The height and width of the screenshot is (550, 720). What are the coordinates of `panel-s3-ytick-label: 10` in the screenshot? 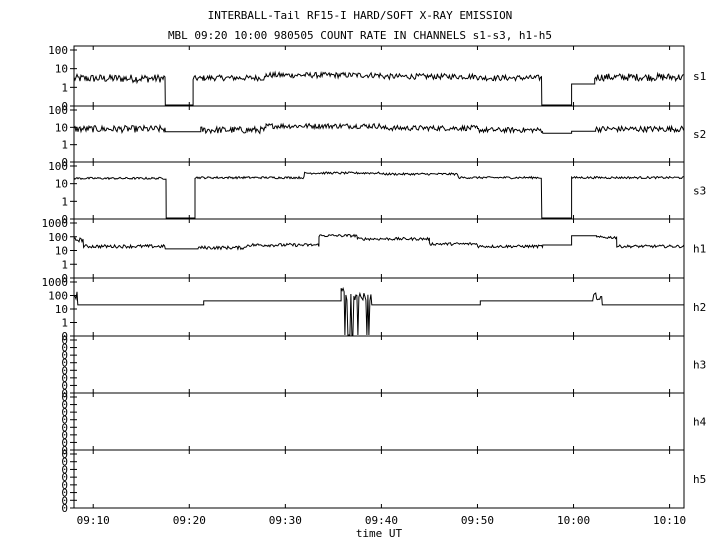 It's located at (61, 184).